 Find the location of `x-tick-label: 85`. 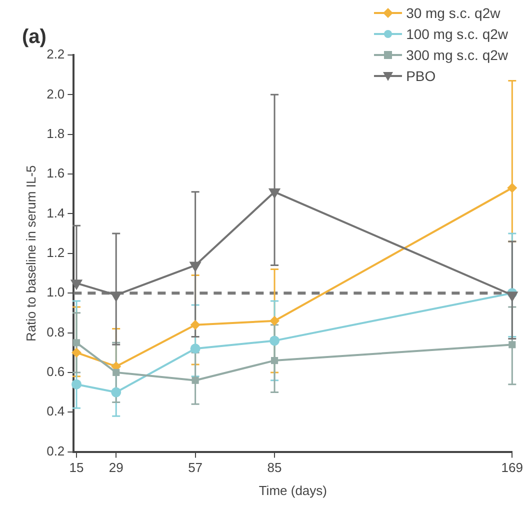

x-tick-label: 85 is located at coordinates (274, 468).